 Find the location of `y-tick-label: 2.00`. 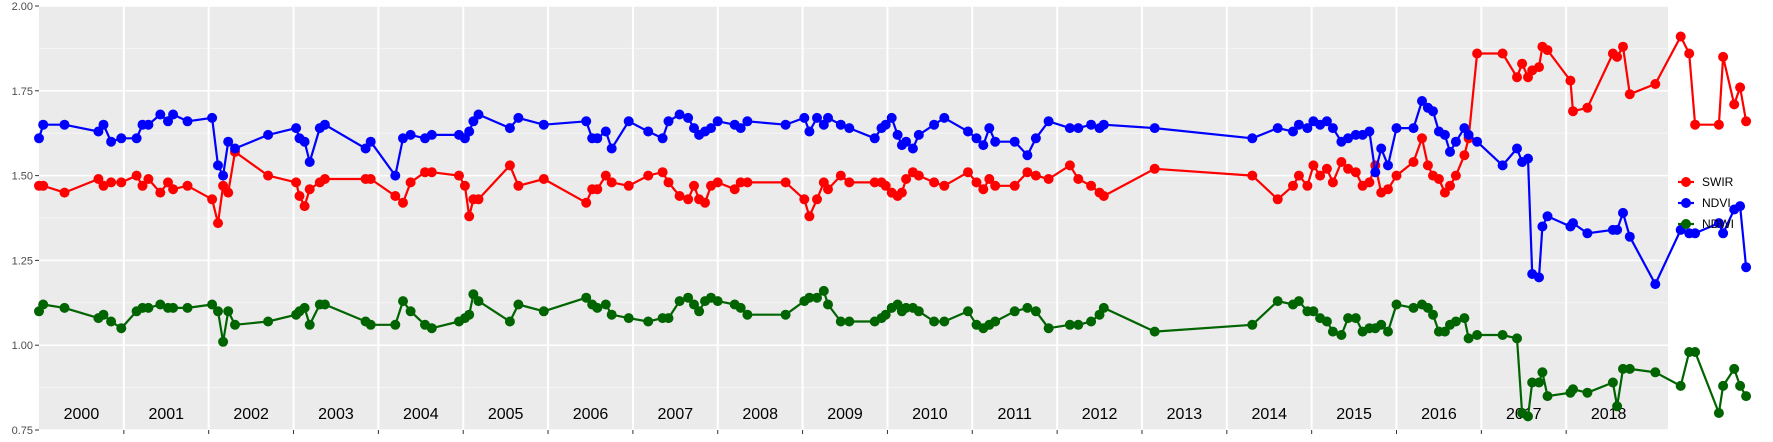

y-tick-label: 2.00 is located at coordinates (22, 7).